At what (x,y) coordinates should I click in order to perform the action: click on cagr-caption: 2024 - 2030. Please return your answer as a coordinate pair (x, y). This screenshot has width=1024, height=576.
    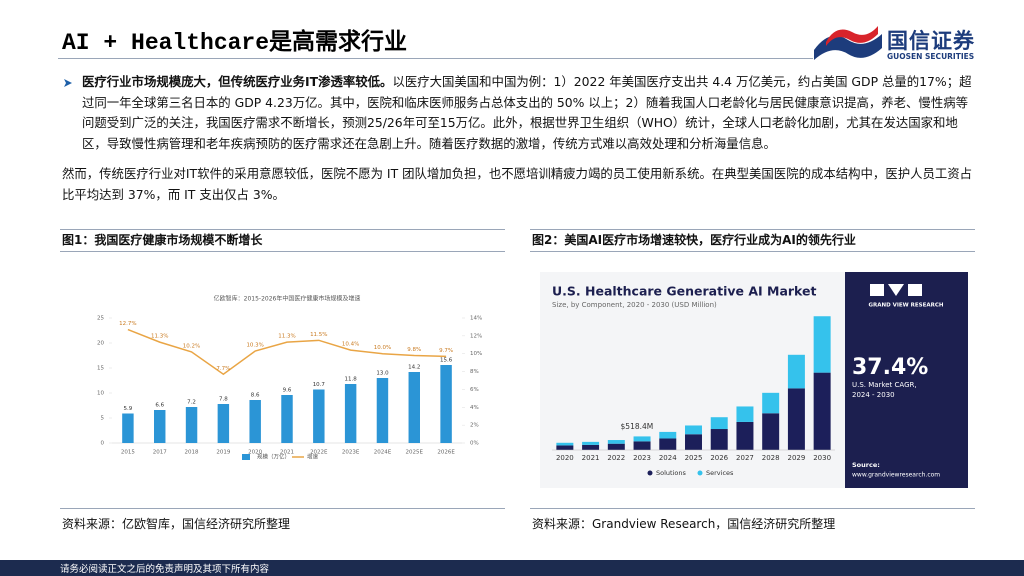
    Looking at the image, I should click on (873, 395).